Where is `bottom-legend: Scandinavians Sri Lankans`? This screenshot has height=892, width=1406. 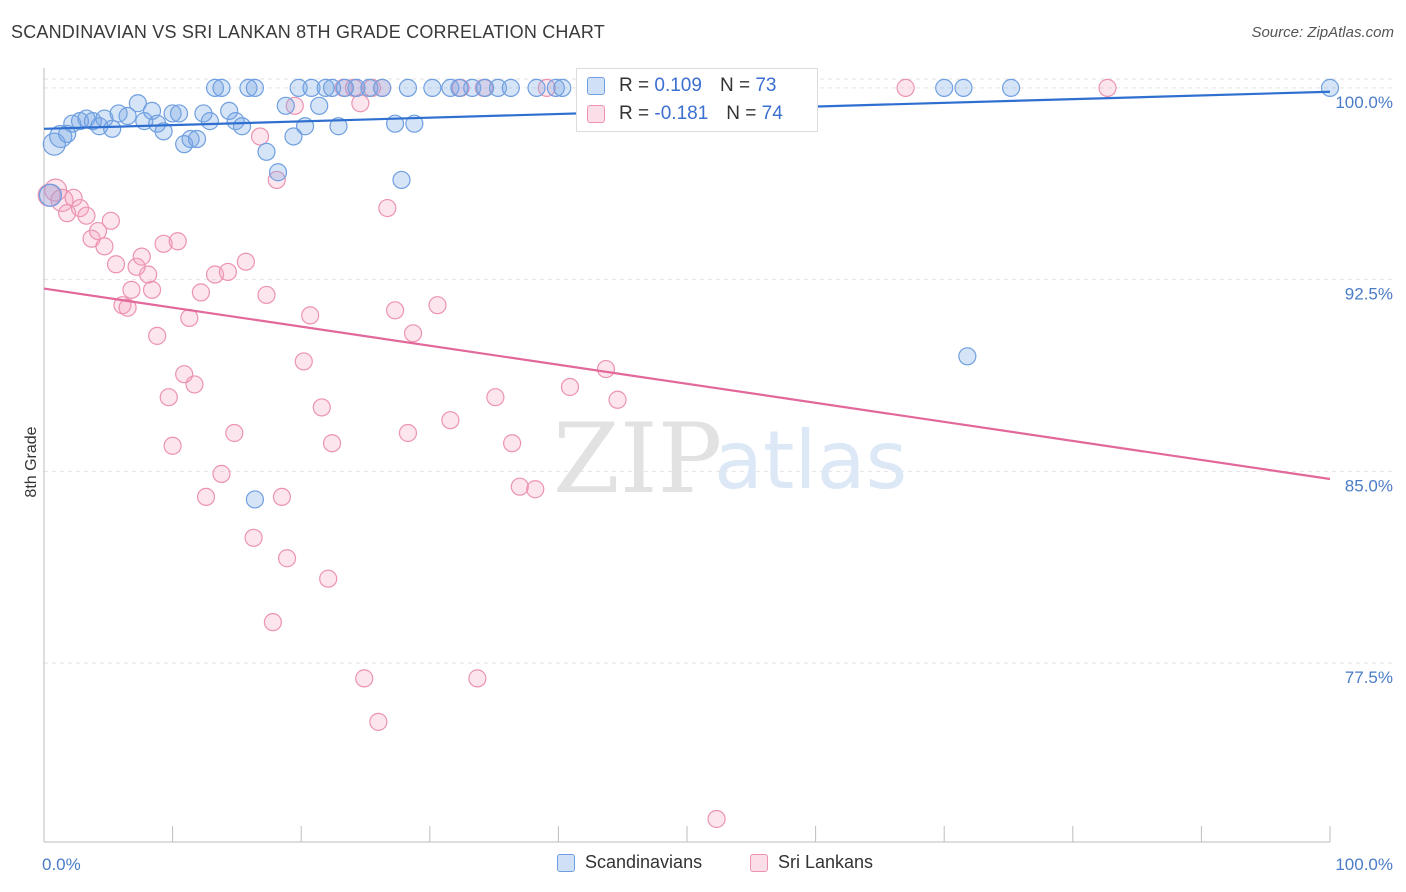
bottom-legend: Scandinavians Sri Lankans is located at coordinates (703, 865).